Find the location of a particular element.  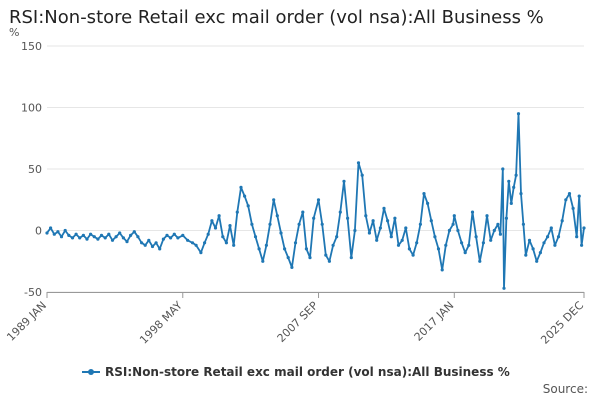

x-tick-label: 2017 JAN is located at coordinates (434, 321).